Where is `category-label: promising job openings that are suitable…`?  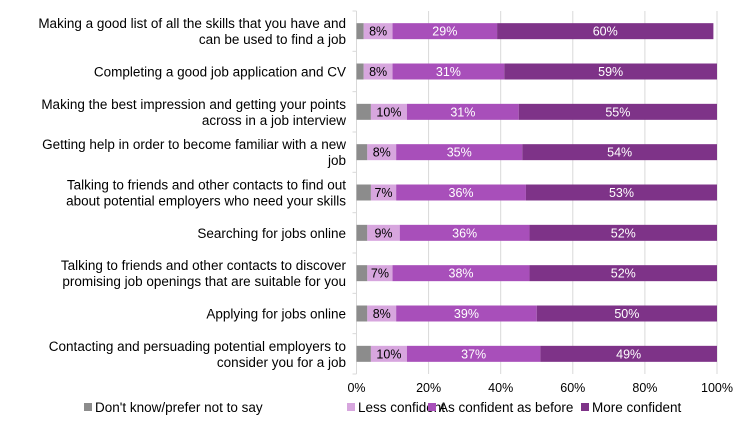
category-label: promising job openings that are suitable… is located at coordinates (204, 281).